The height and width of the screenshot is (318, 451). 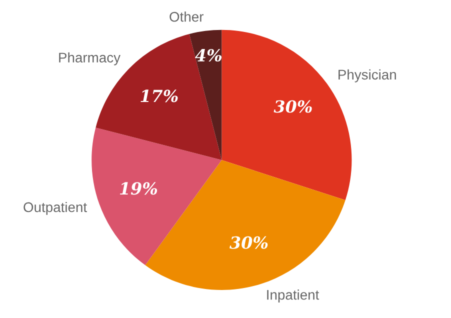 I want to click on slice-label: Physician, so click(x=367, y=75).